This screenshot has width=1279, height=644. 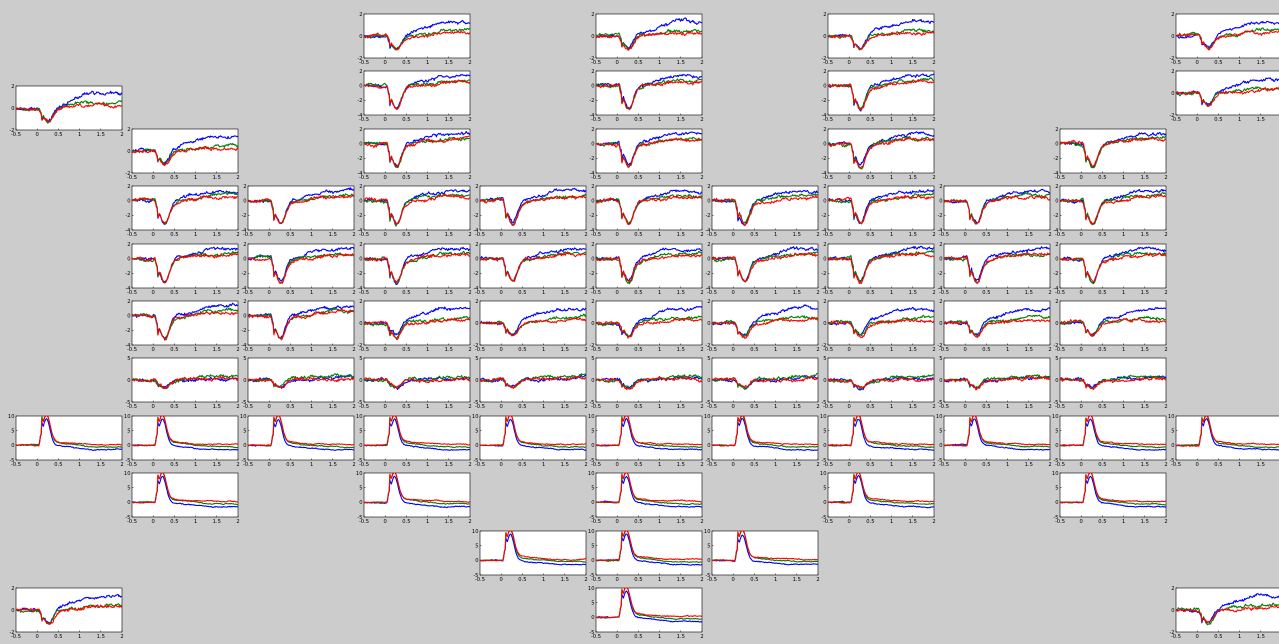 What do you see at coordinates (414, 39) in the screenshot?
I see `subplot-svg: -0.5 0 0.5 1 1.5 2 -2 0 2` at bounding box center [414, 39].